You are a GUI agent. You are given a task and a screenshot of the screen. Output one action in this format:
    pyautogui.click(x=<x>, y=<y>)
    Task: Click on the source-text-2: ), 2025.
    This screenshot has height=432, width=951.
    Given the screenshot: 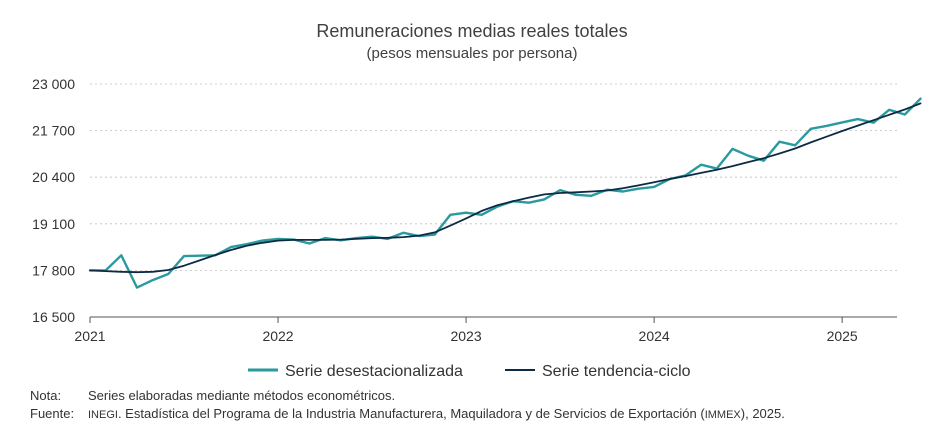 What is the action you would take?
    pyautogui.click(x=762, y=413)
    